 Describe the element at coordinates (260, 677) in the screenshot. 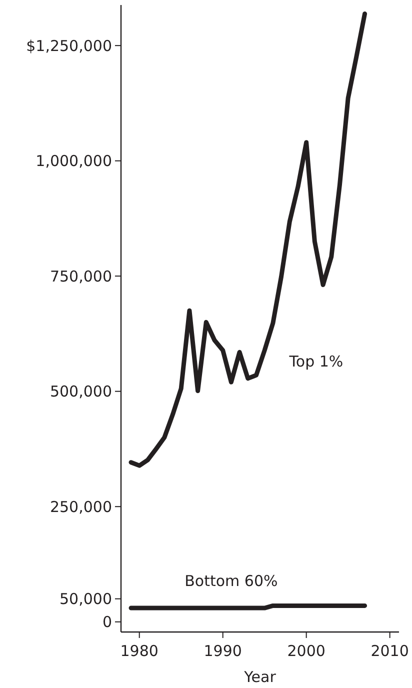

I see `x-axis-title: Year` at that location.